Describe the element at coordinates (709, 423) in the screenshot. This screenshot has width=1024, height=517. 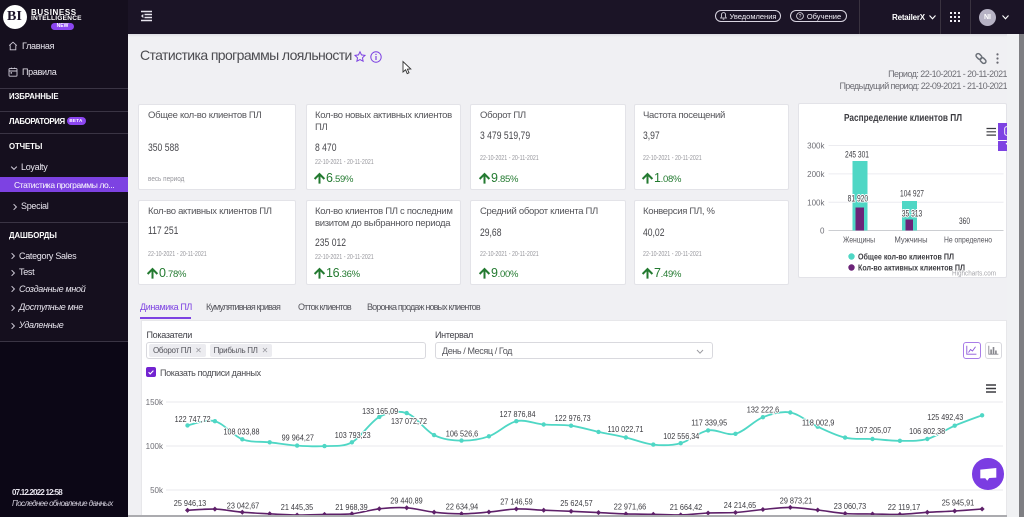
I see `svg-text: 117 339,95` at that location.